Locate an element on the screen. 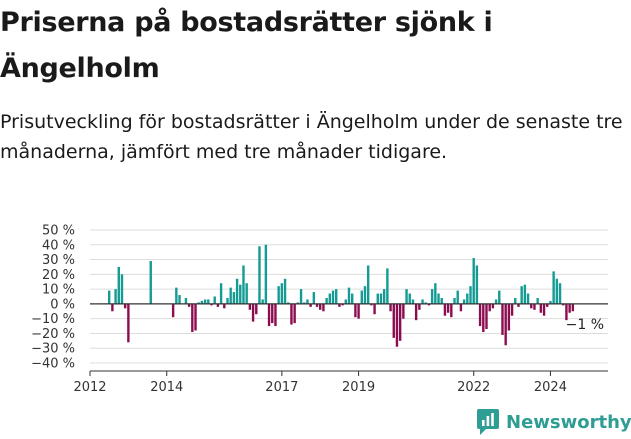  y-tick-label: −20 % is located at coordinates (53, 334).